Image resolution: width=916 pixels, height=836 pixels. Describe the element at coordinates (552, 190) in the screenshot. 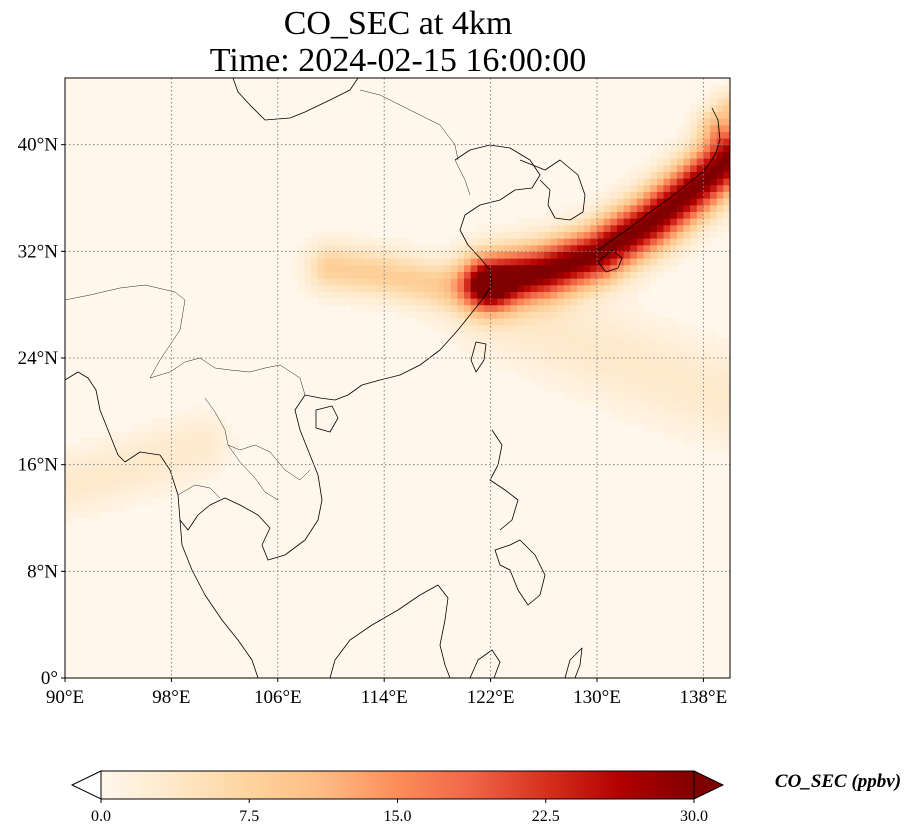

I see `coastline-korea` at that location.